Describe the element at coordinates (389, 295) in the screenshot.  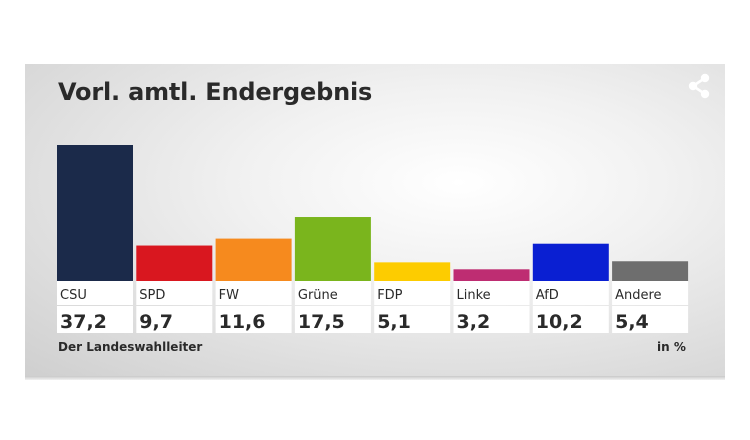
I see `category-label: FDP` at that location.